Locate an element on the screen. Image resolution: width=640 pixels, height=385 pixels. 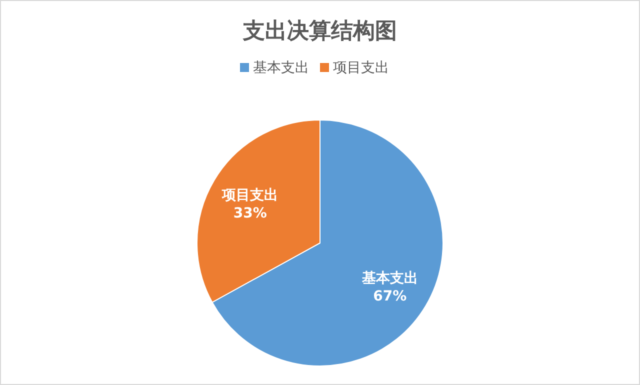
legend-label: 项目支出 is located at coordinates (361, 68).